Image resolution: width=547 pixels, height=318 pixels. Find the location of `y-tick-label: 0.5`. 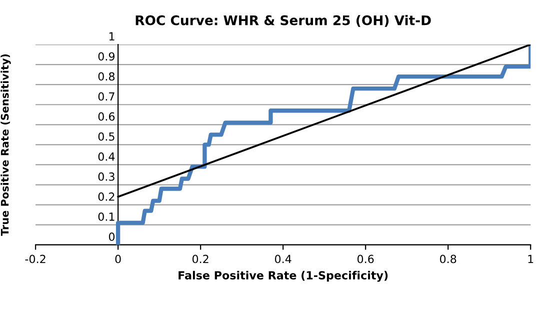

y-tick-label: 0.5 is located at coordinates (106, 136).